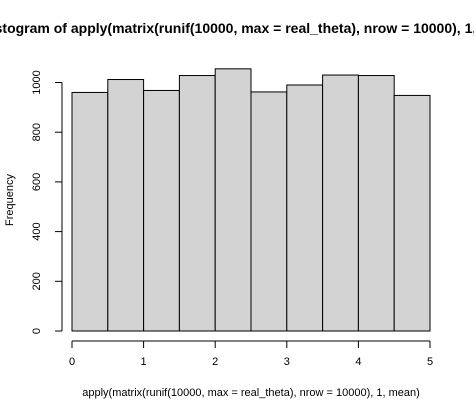 Image resolution: width=474 pixels, height=414 pixels. Describe the element at coordinates (37, 231) in the screenshot. I see `y-tick-label: 400` at that location.